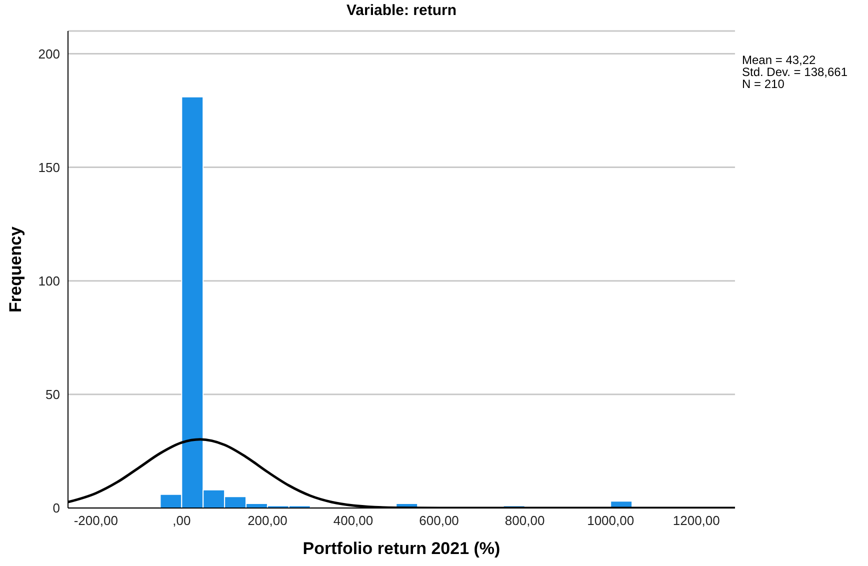 The height and width of the screenshot is (566, 868). Describe the element at coordinates (524, 520) in the screenshot. I see `x-tick-label: 800,00` at that location.